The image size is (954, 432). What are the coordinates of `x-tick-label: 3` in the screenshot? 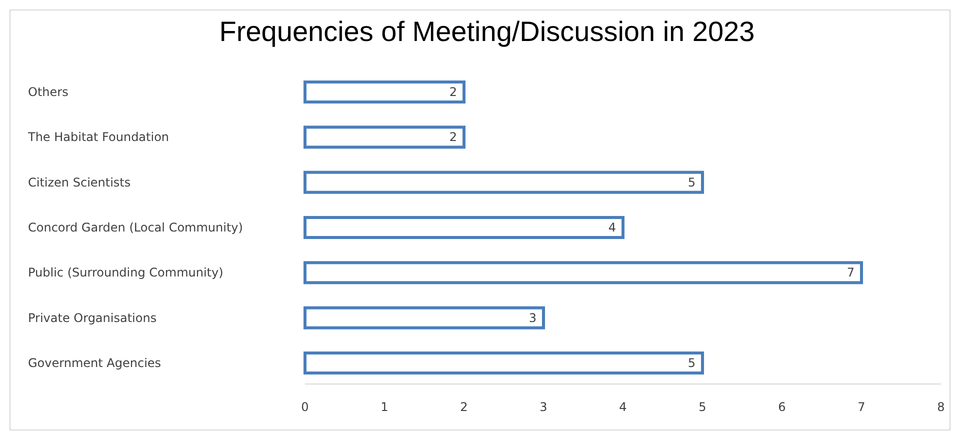 It's located at (544, 407).